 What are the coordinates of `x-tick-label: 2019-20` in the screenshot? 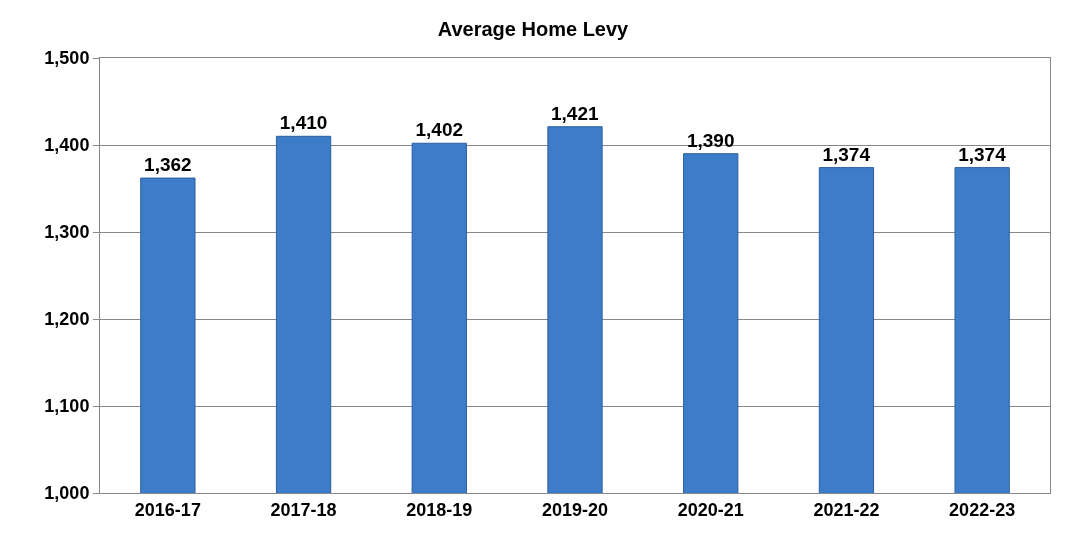 It's located at (575, 509).